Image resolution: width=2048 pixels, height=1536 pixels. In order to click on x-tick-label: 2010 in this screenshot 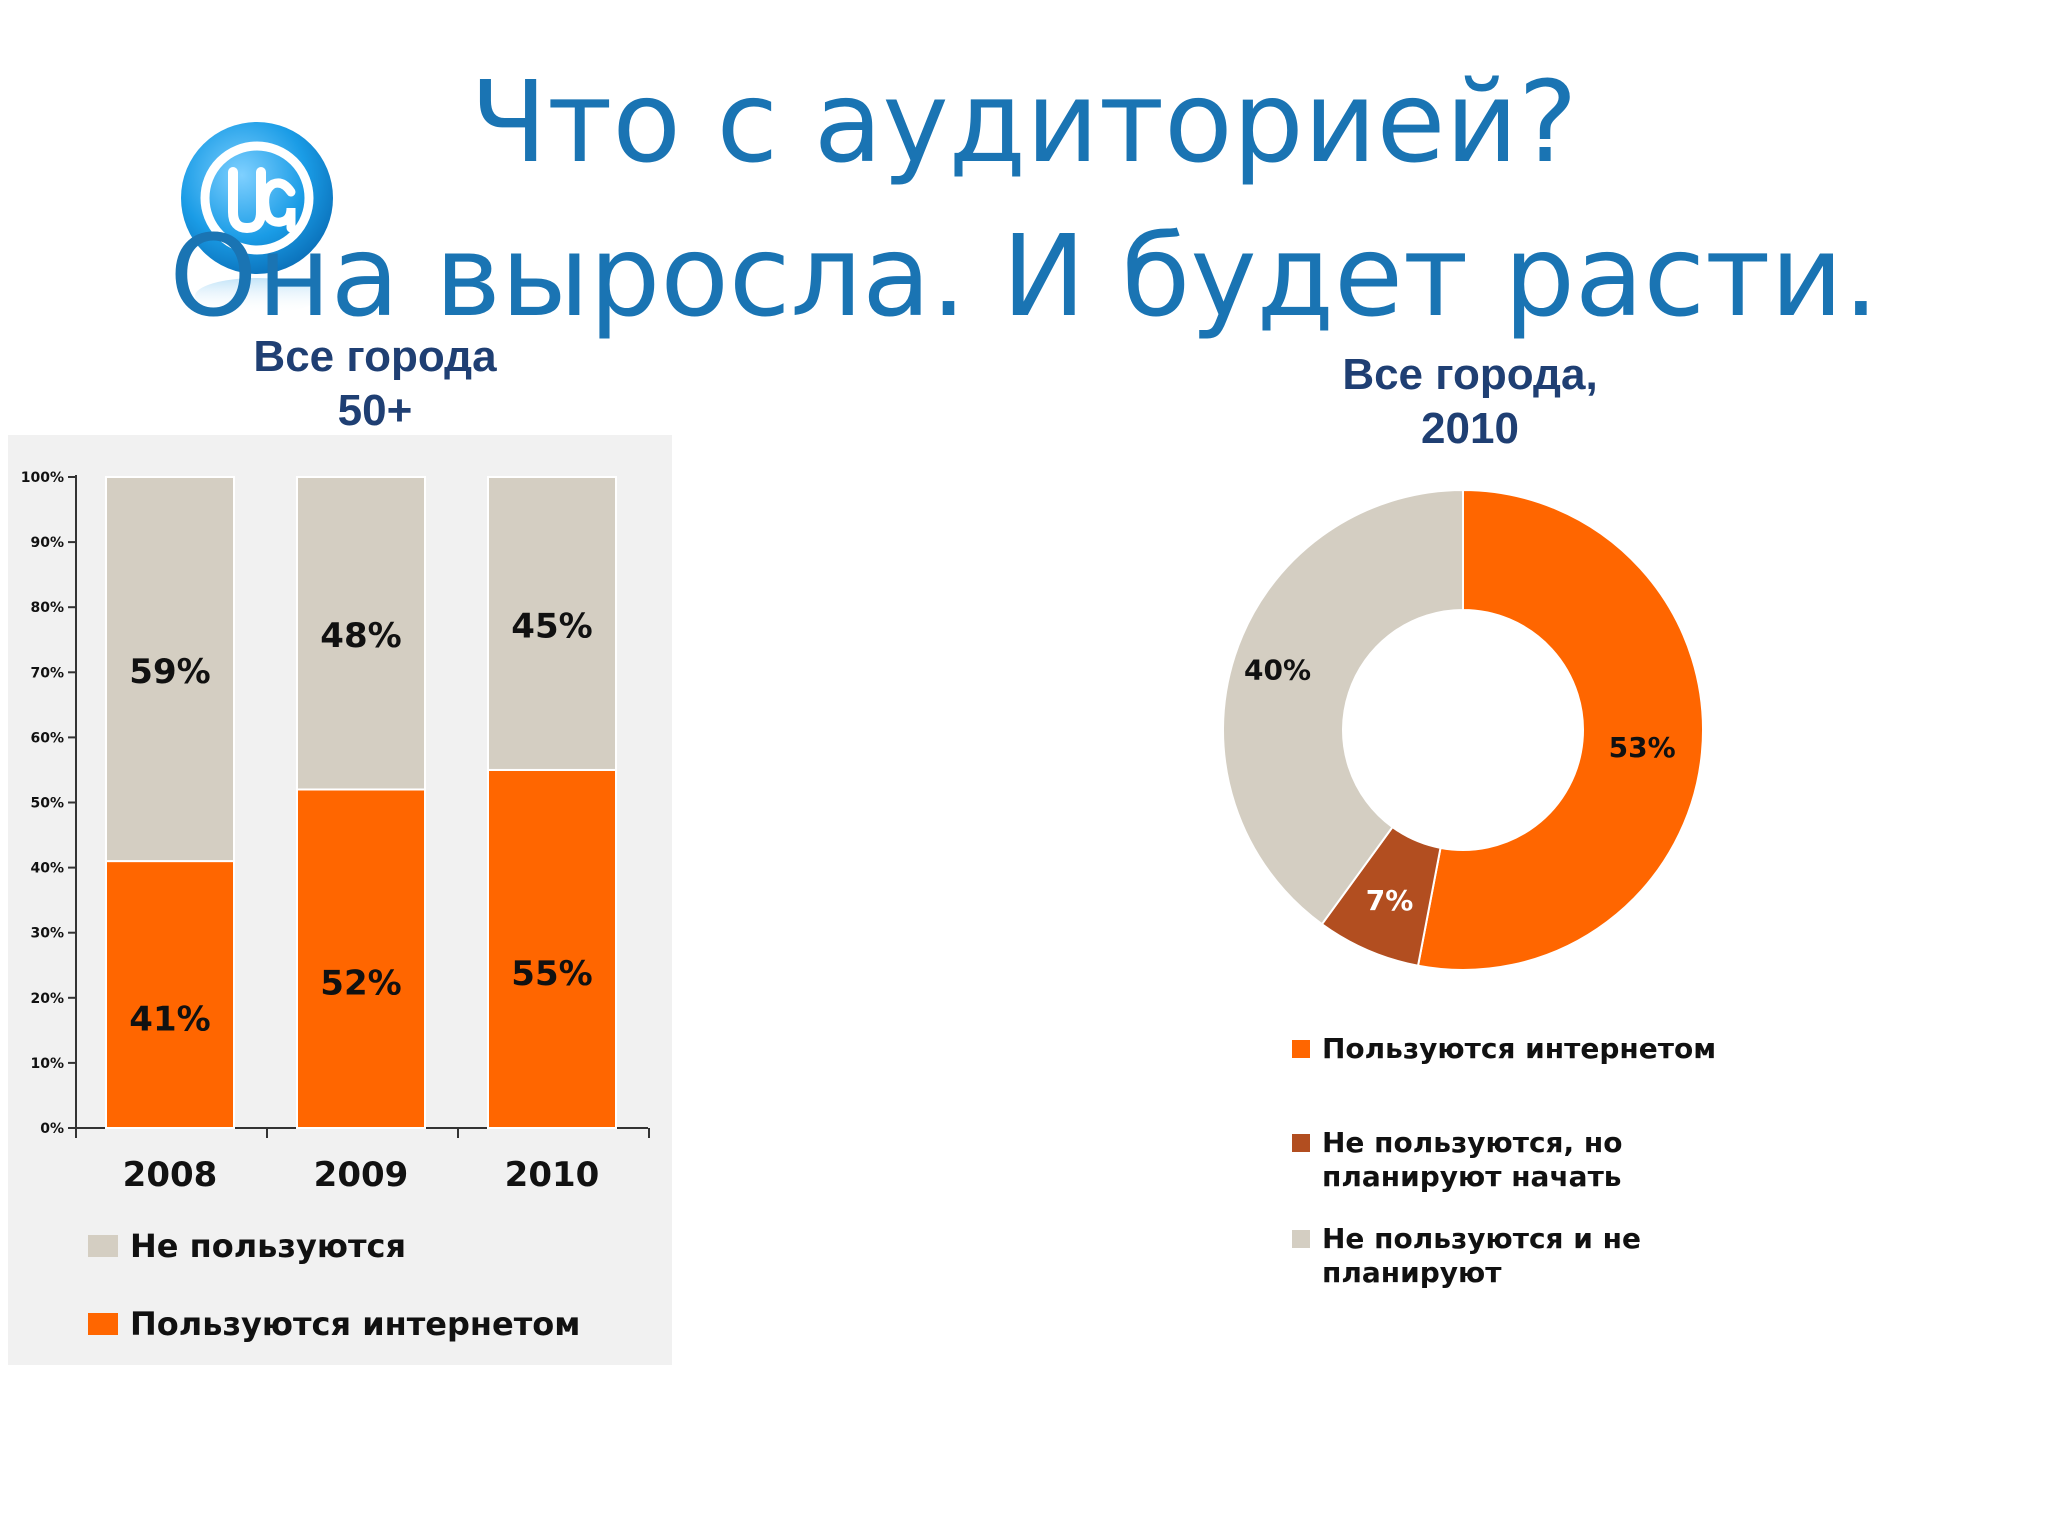, I will do `click(552, 1175)`.